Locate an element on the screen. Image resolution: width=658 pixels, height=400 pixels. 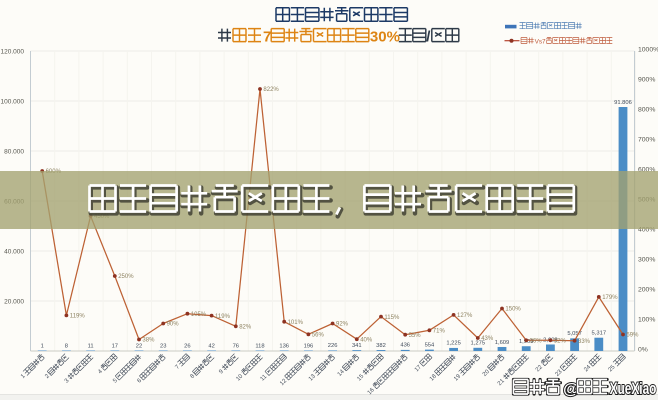
svg-text: 91.806 is located at coordinates (623, 103).